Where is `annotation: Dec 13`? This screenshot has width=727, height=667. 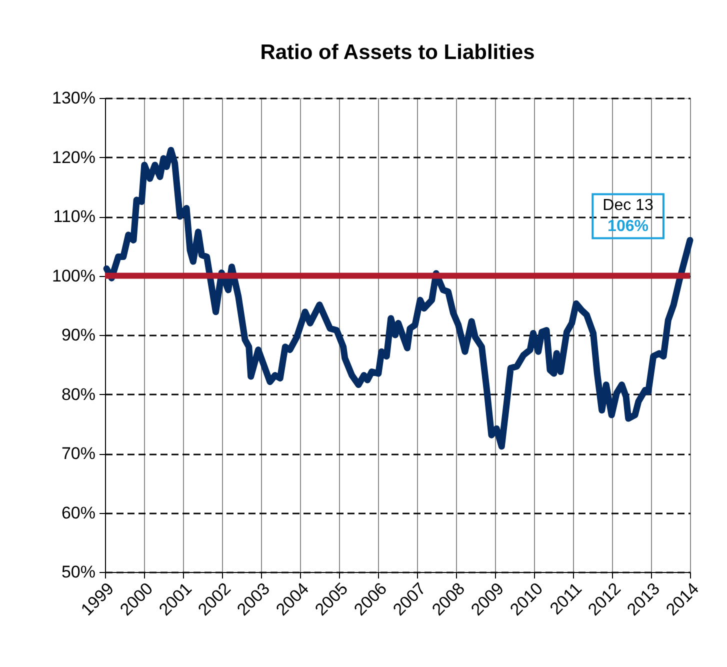 annotation: Dec 13 is located at coordinates (628, 205).